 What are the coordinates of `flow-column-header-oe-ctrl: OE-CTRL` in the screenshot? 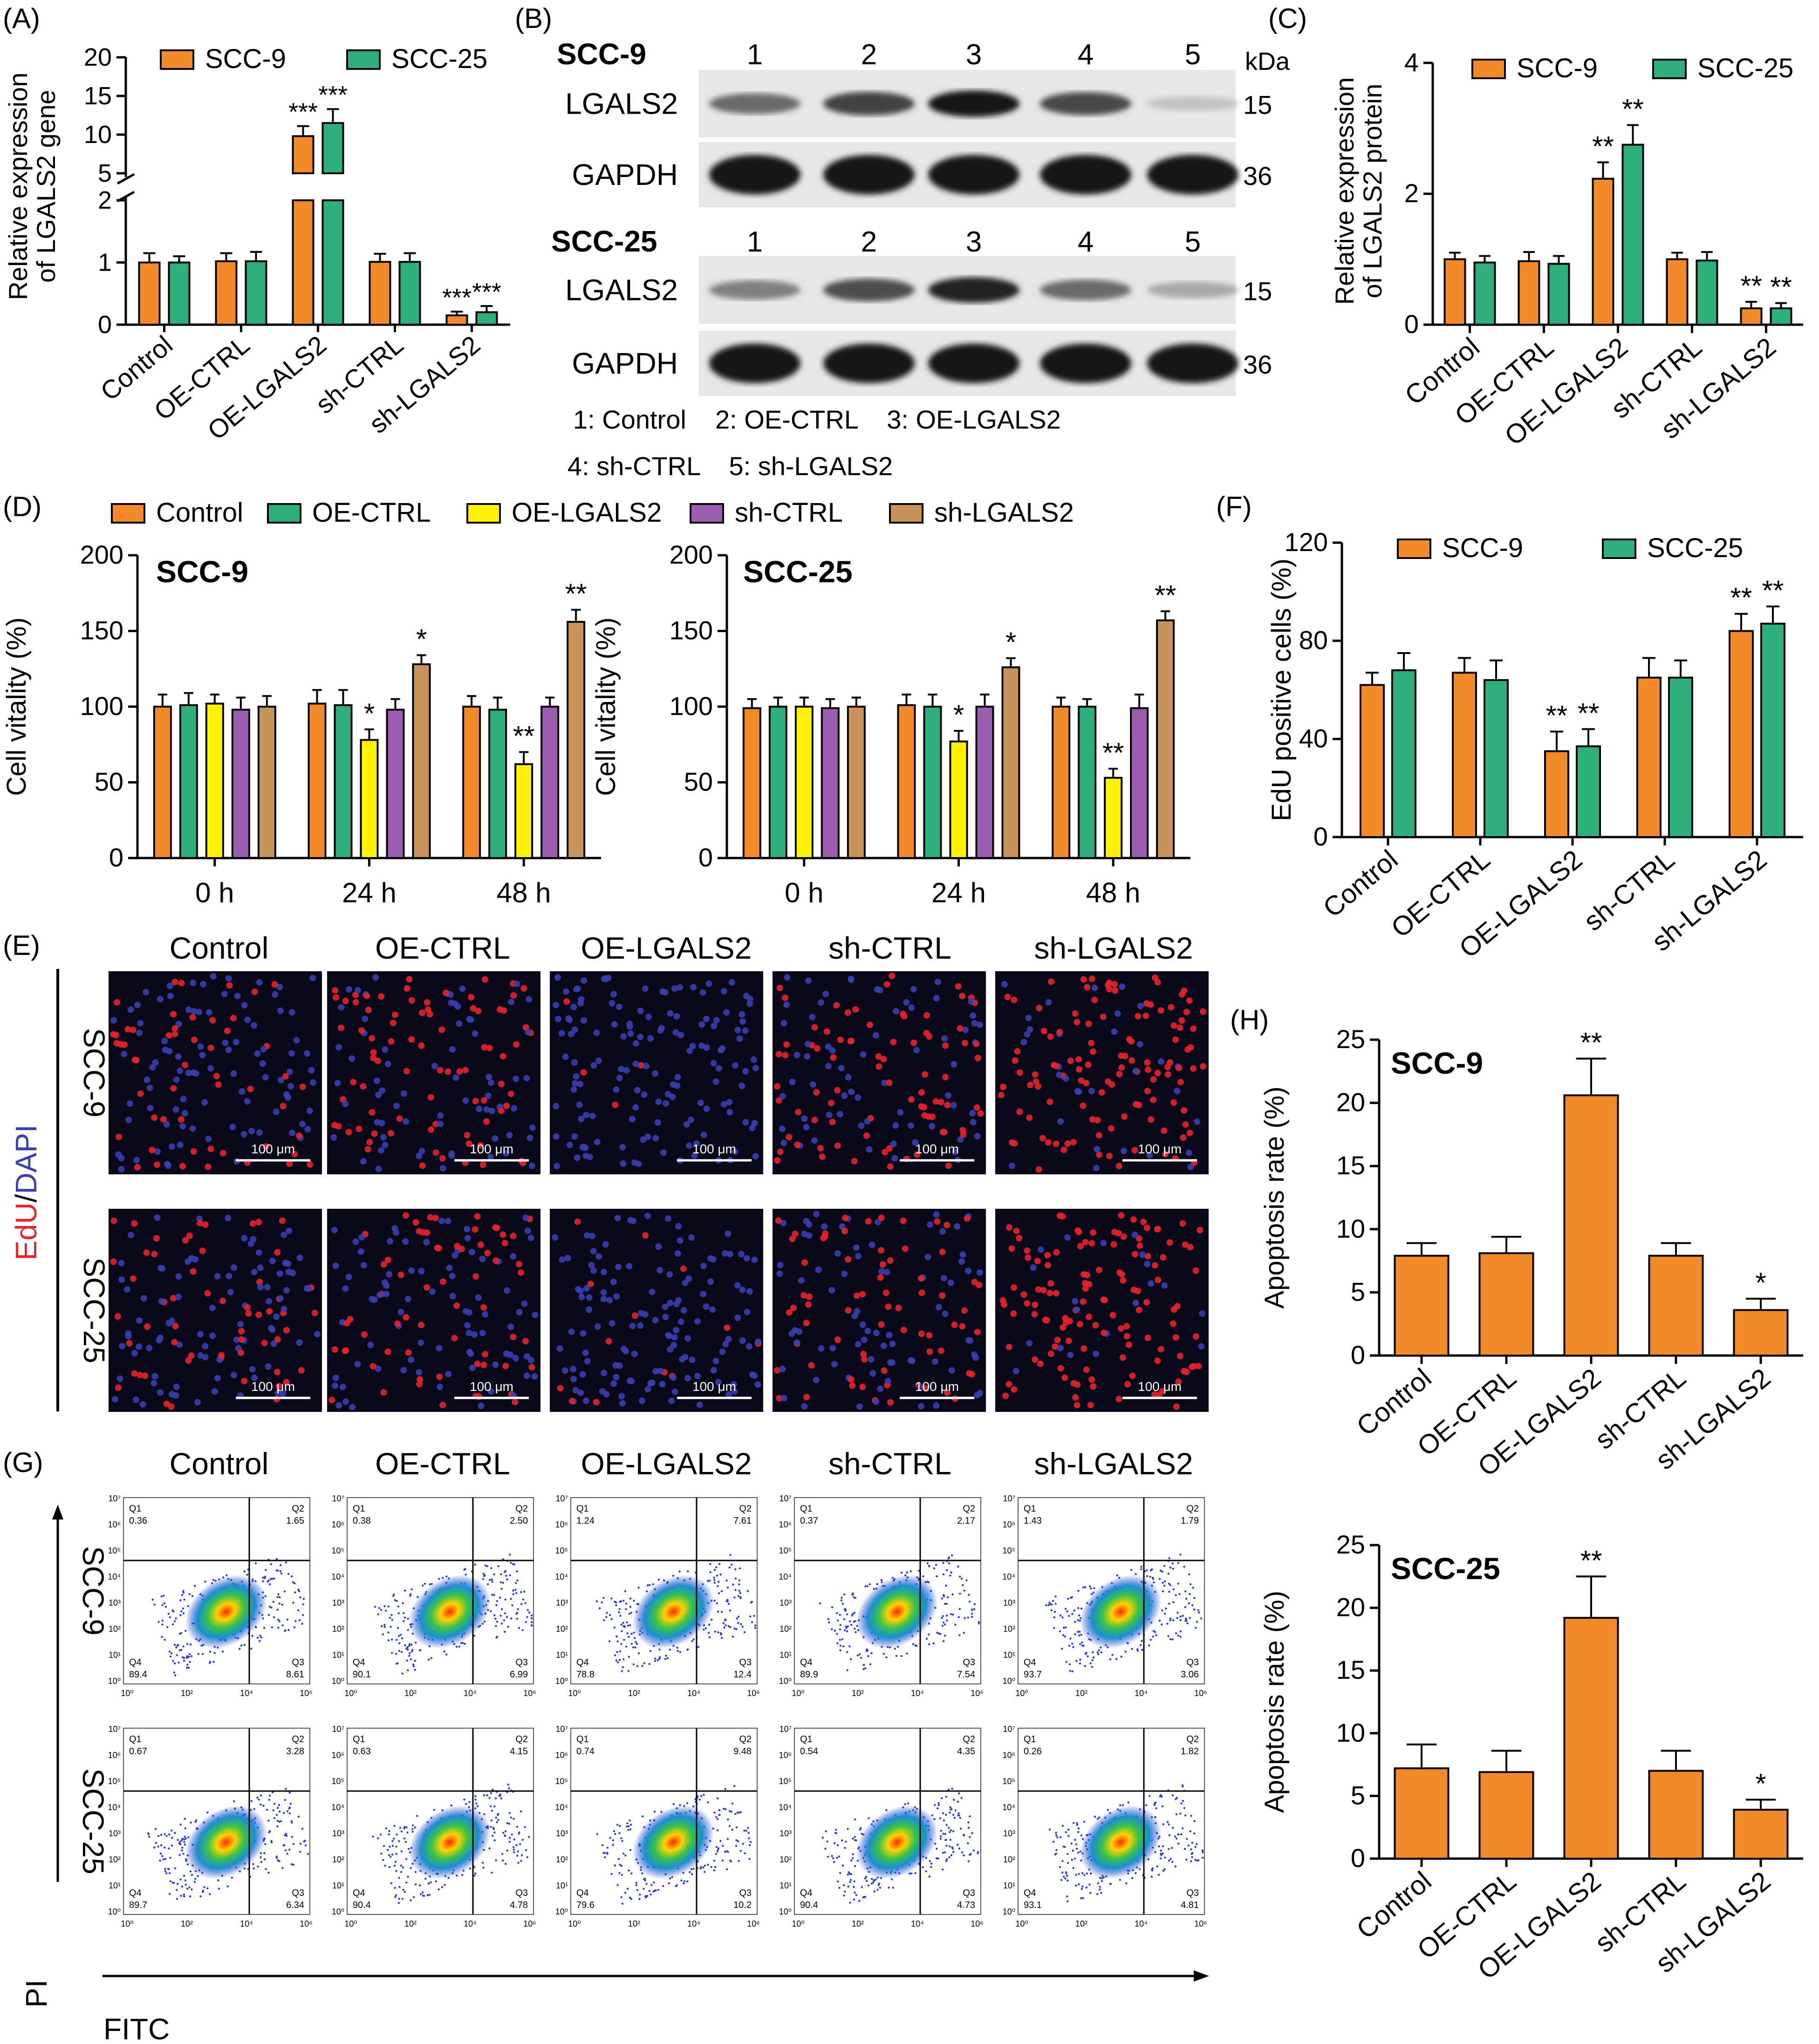 It's located at (442, 1463).